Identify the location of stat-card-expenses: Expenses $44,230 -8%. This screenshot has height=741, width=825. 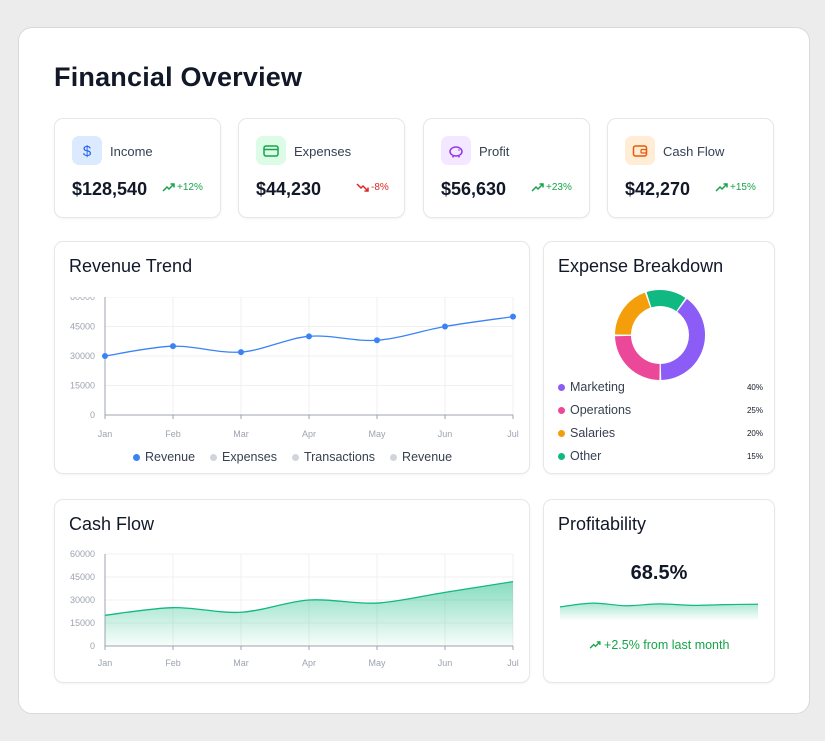
(321, 168).